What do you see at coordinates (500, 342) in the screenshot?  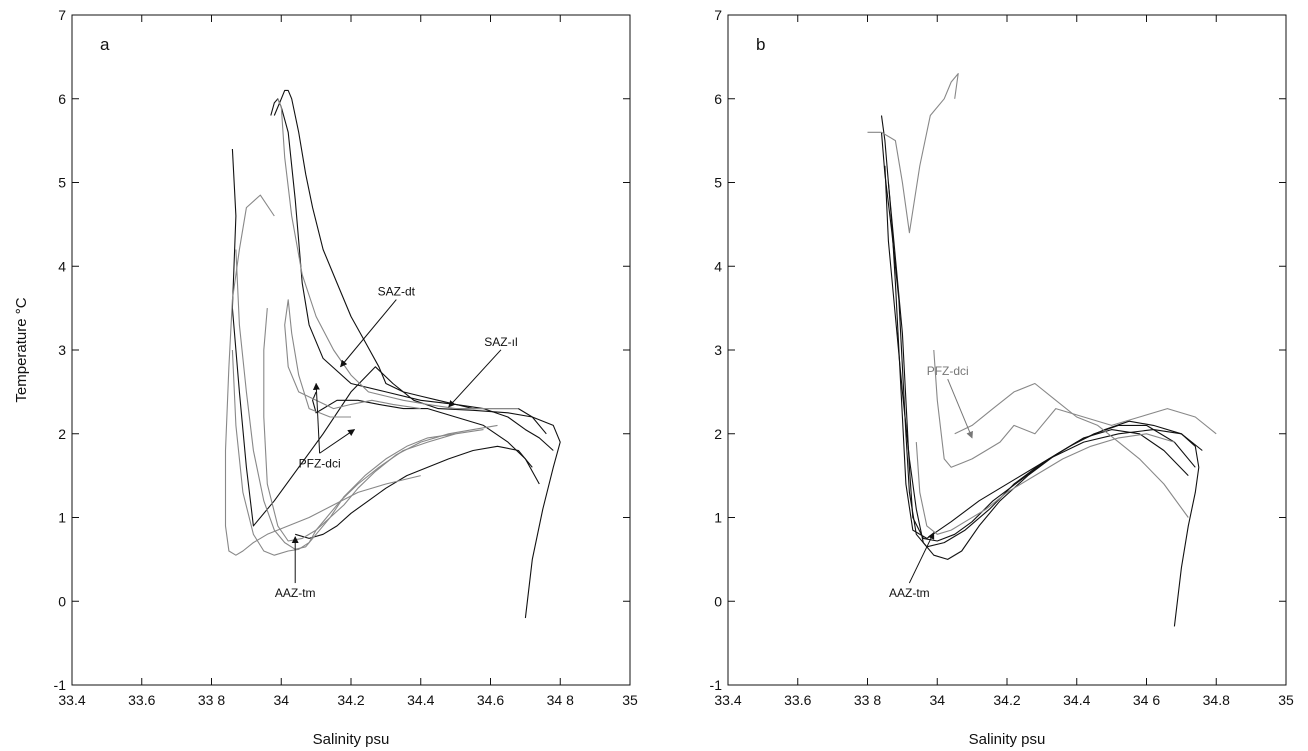 I see `annotation-label: SAZ-ıl` at bounding box center [500, 342].